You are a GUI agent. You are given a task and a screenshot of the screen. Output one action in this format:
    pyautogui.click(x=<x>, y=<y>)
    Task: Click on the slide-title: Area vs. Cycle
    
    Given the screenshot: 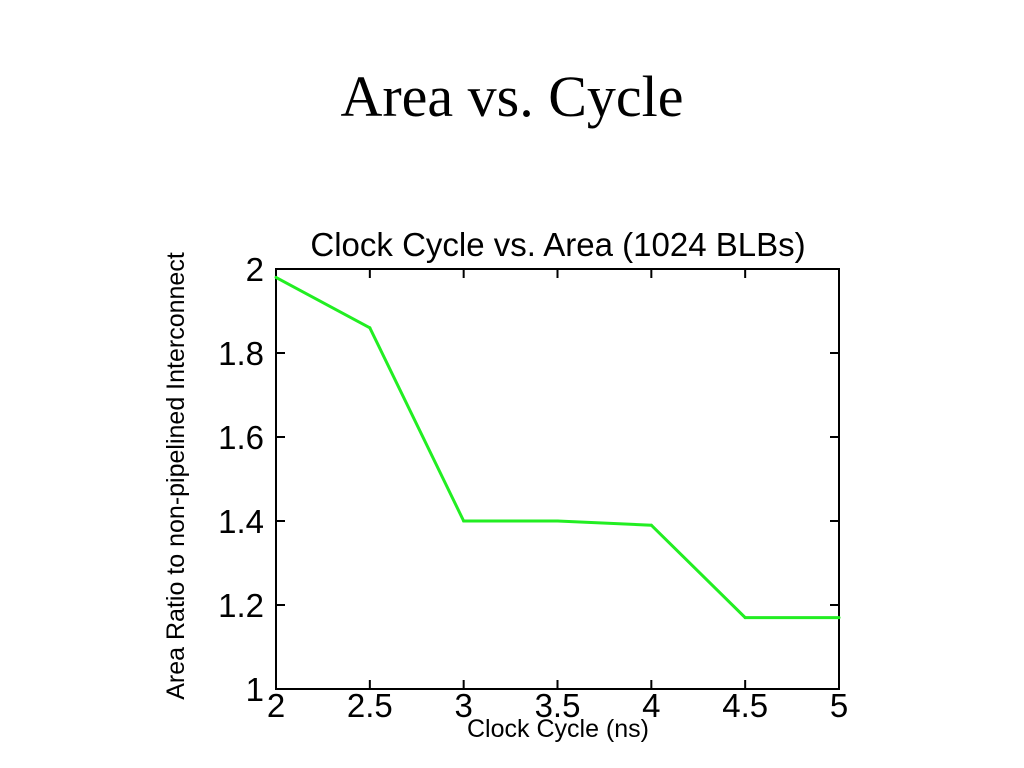 What is the action you would take?
    pyautogui.click(x=512, y=96)
    